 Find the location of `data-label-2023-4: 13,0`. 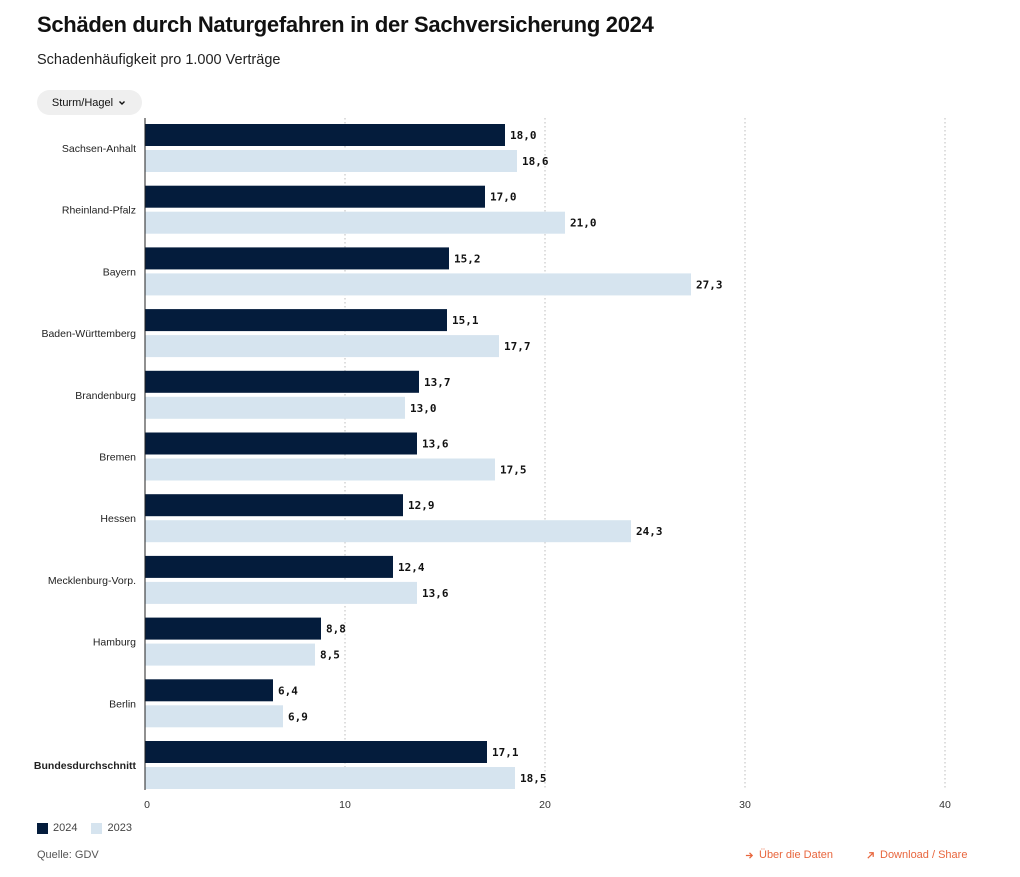

data-label-2023-4: 13,0 is located at coordinates (423, 408).